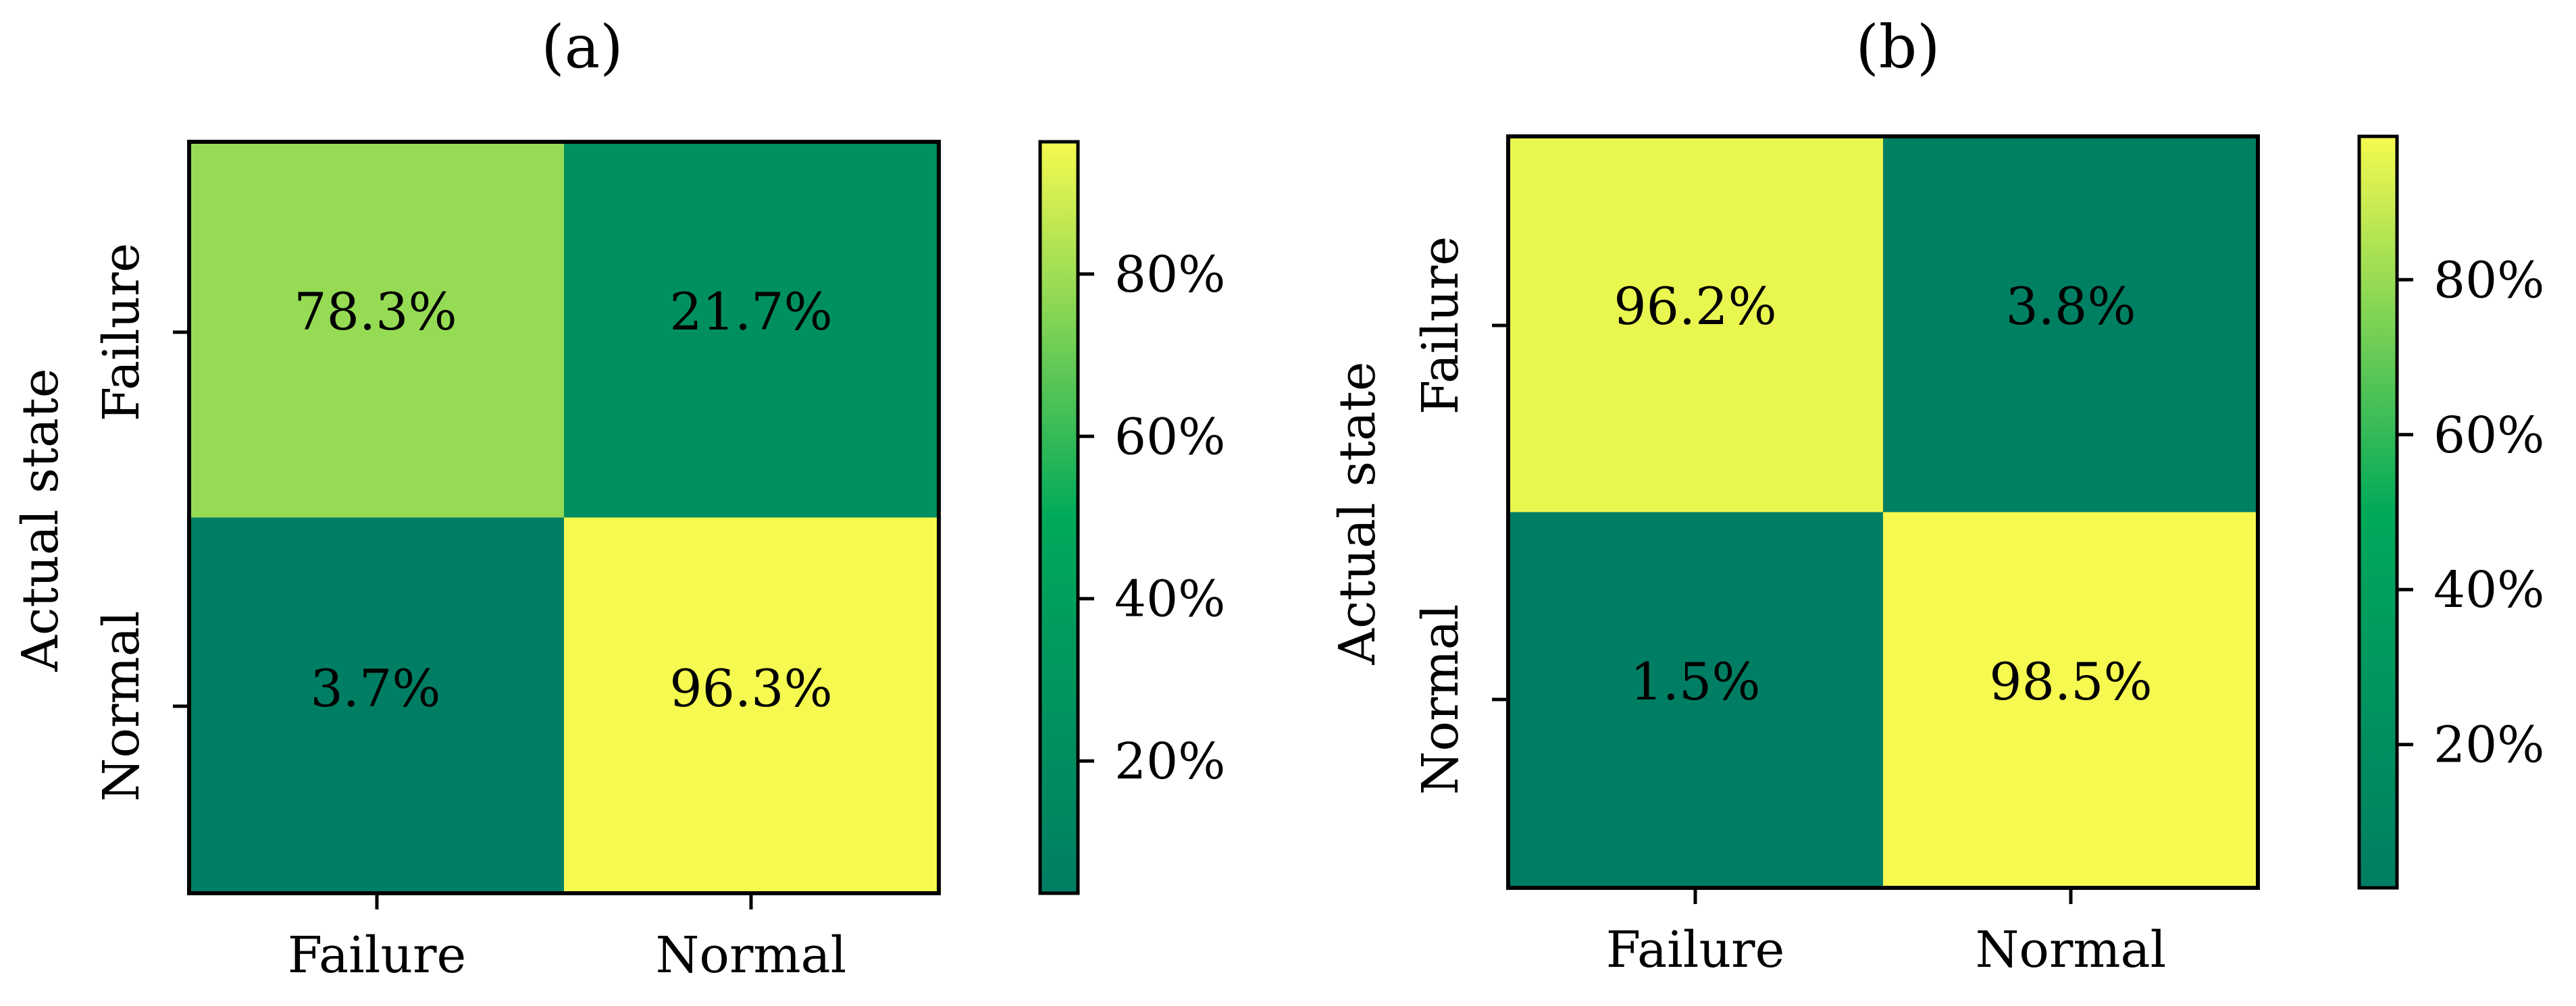  Describe the element at coordinates (2070, 306) in the screenshot. I see `cell-label: 3.8%` at that location.